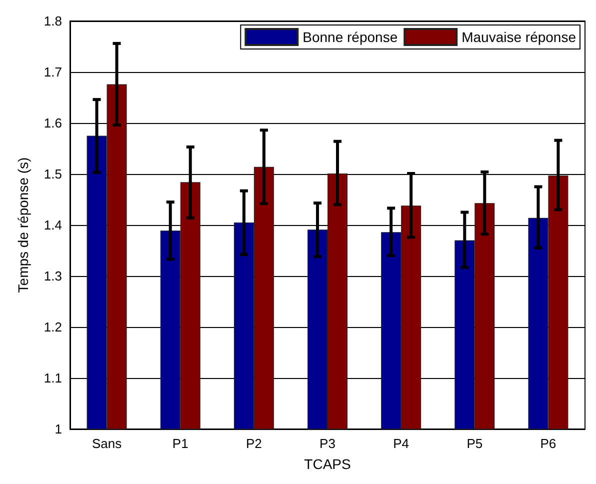 The width and height of the screenshot is (596, 484). I want to click on x-tick-label: Sans, so click(107, 443).